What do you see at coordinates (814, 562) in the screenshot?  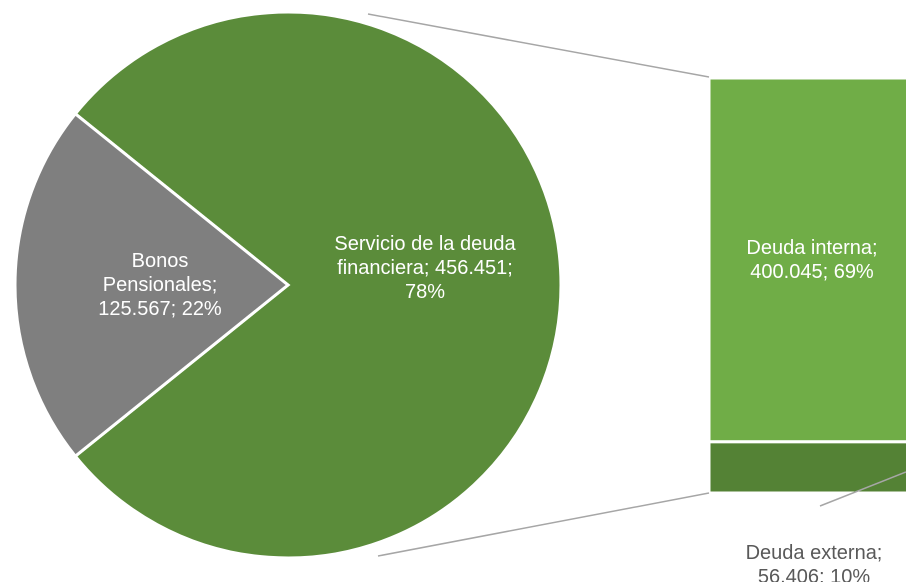 I see `data-label: Deuda externa; 56.406; 10%` at bounding box center [814, 562].